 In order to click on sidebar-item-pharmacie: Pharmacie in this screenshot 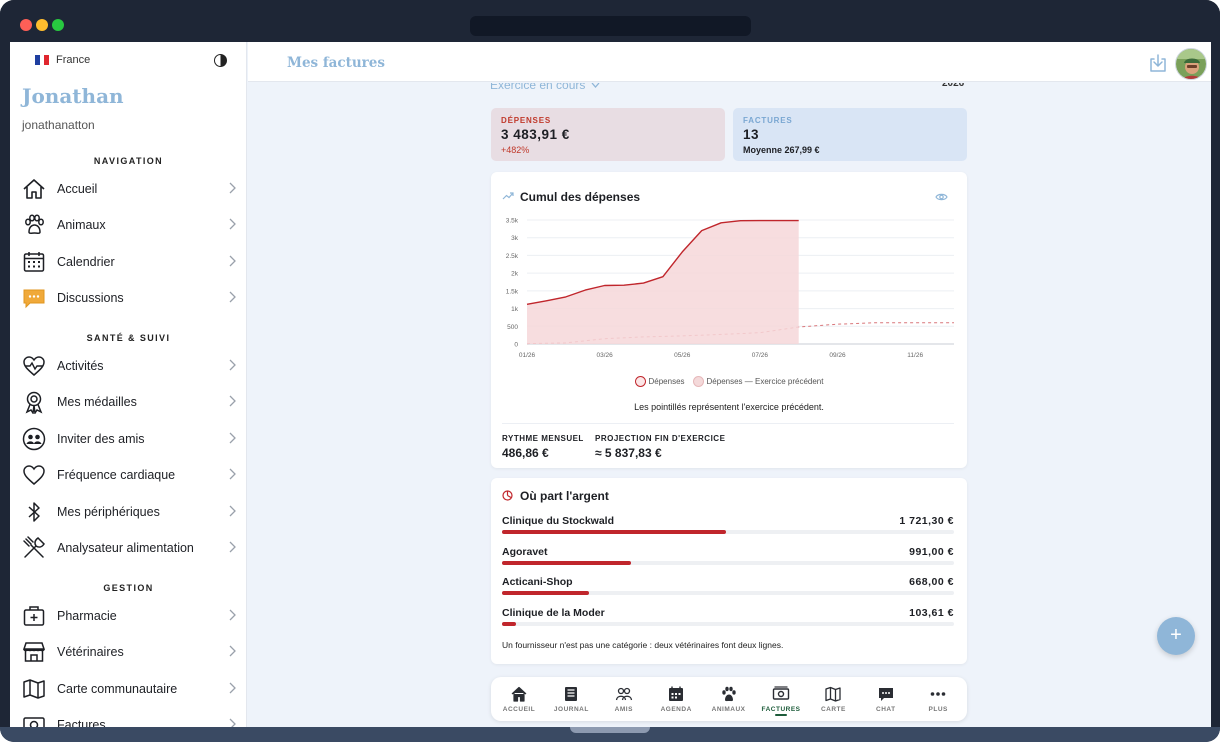, I will do `click(128, 616)`.